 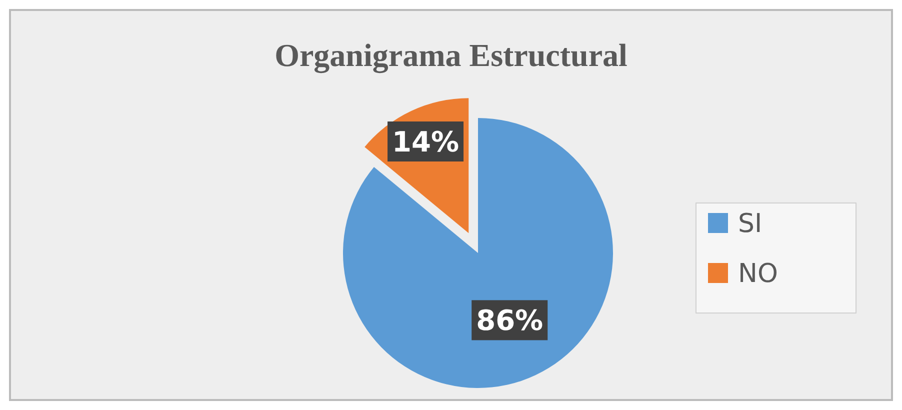 What do you see at coordinates (426, 141) in the screenshot?
I see `data-label: 14%` at bounding box center [426, 141].